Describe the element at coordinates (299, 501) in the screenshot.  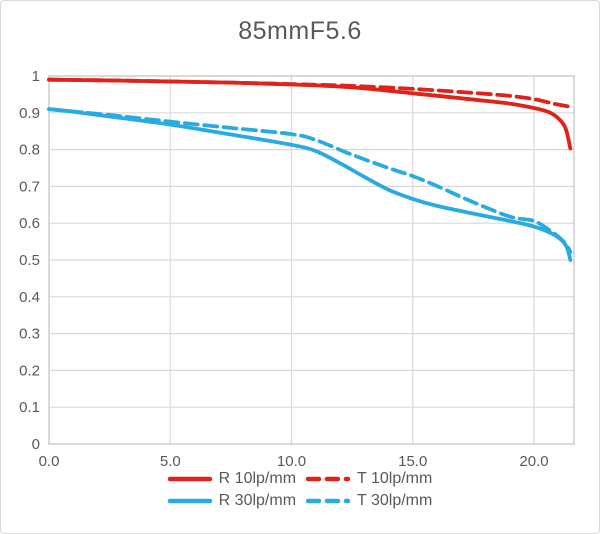
I see `legend-row-30lpmm: R 30lp/mm T 30lp/mm` at that location.